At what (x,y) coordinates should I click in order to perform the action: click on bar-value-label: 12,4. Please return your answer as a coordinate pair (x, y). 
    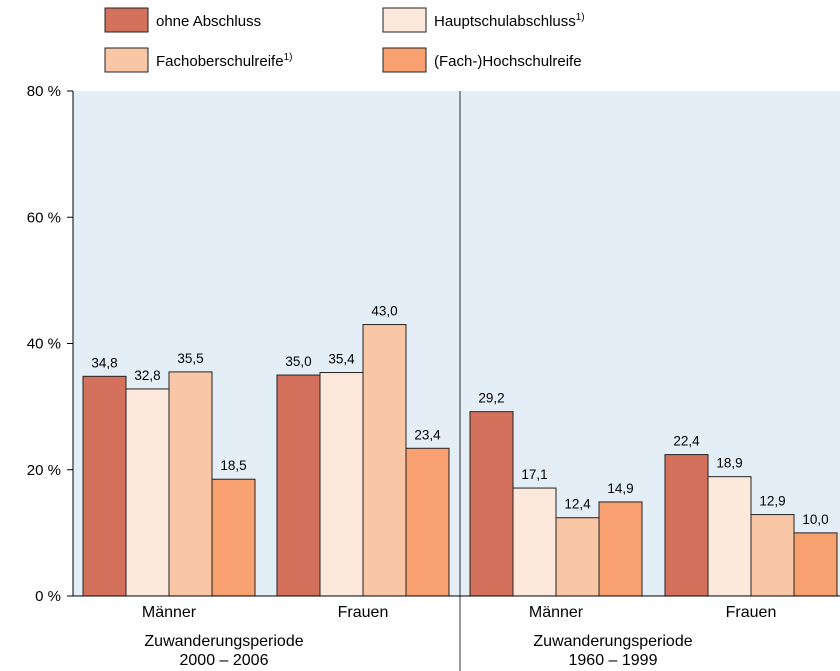
    Looking at the image, I should click on (577, 504).